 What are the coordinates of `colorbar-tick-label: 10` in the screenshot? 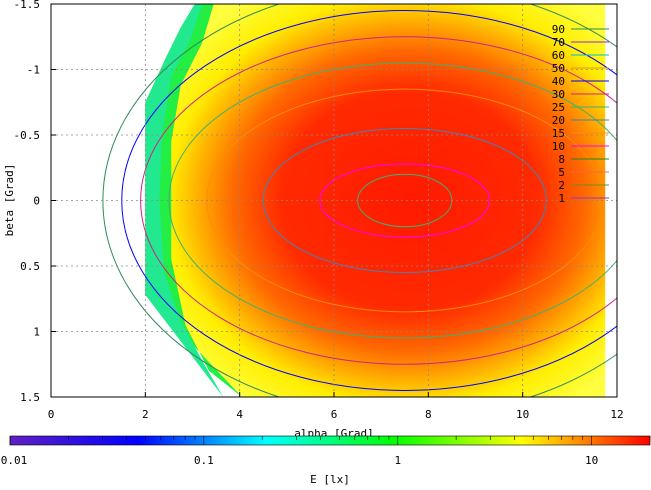 It's located at (591, 460).